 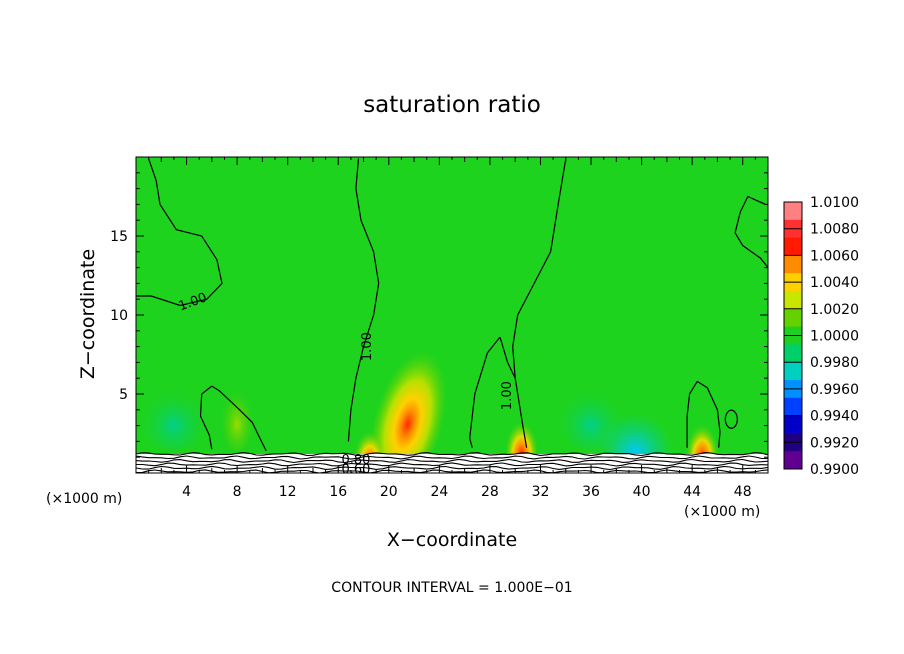 What do you see at coordinates (722, 512) in the screenshot?
I see `x-unit-right: (×1000 m)` at bounding box center [722, 512].